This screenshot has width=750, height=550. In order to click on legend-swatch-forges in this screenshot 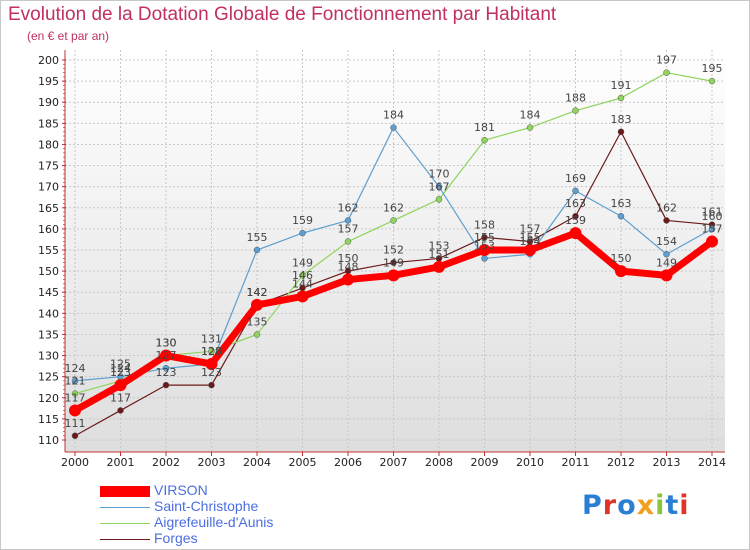, I will do `click(125, 539)`.